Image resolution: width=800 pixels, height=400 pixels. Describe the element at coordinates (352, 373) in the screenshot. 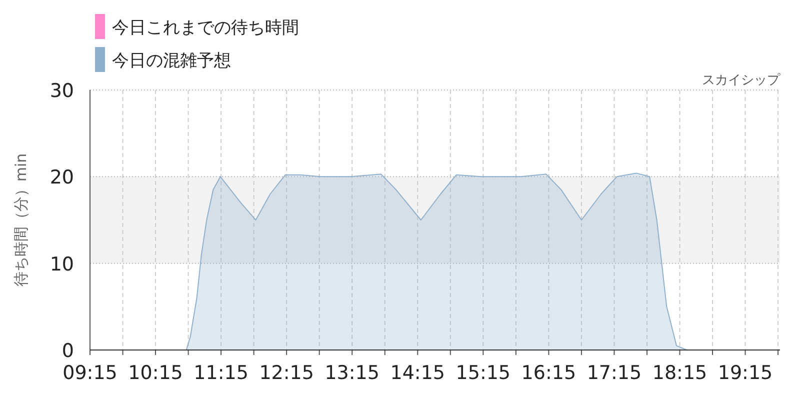

I see `x-tick-label: 13:15` at that location.